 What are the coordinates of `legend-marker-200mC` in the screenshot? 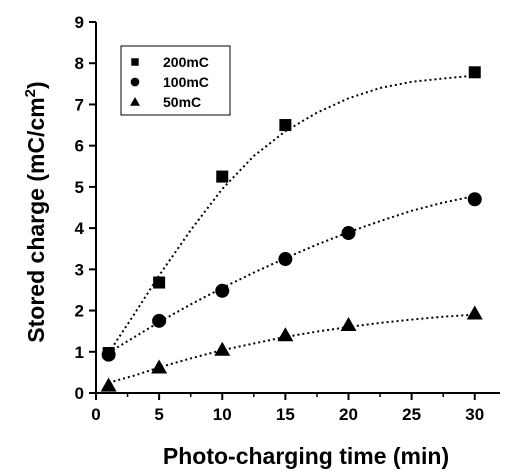 It's located at (135, 62).